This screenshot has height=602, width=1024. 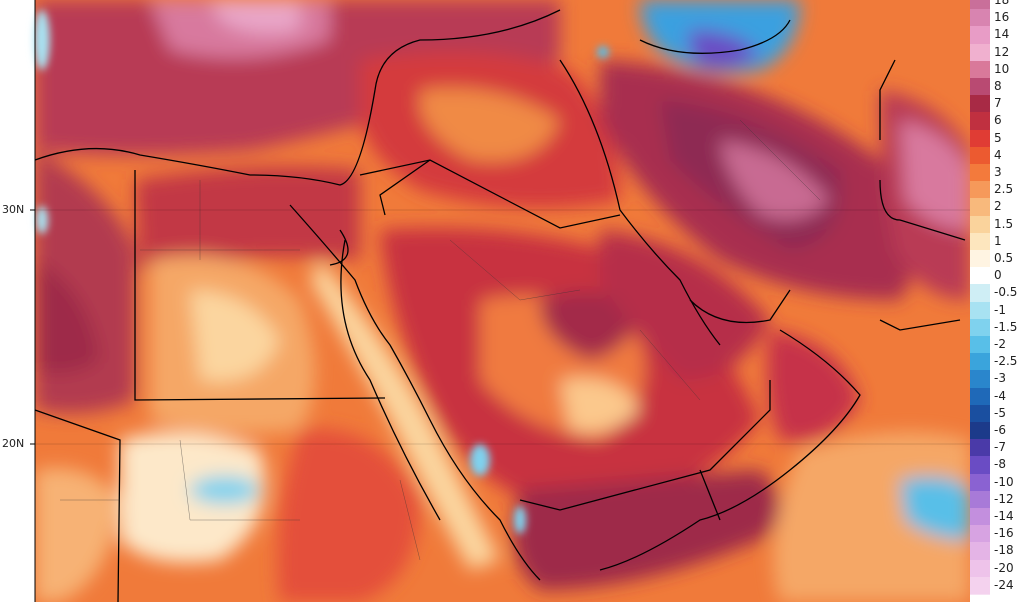 I want to click on legend-label: -3, so click(x=1000, y=378).